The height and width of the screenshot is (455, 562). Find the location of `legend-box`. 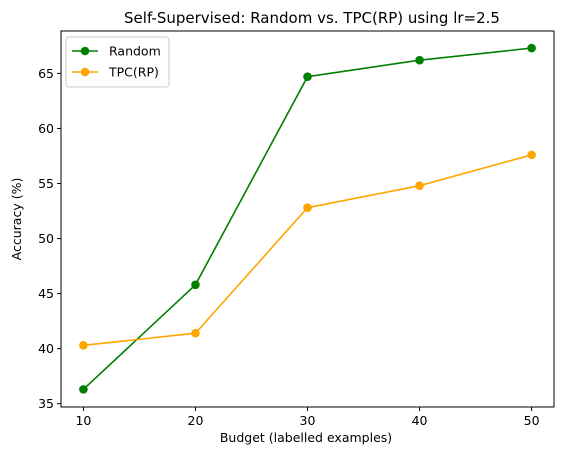

legend-box is located at coordinates (117, 62).